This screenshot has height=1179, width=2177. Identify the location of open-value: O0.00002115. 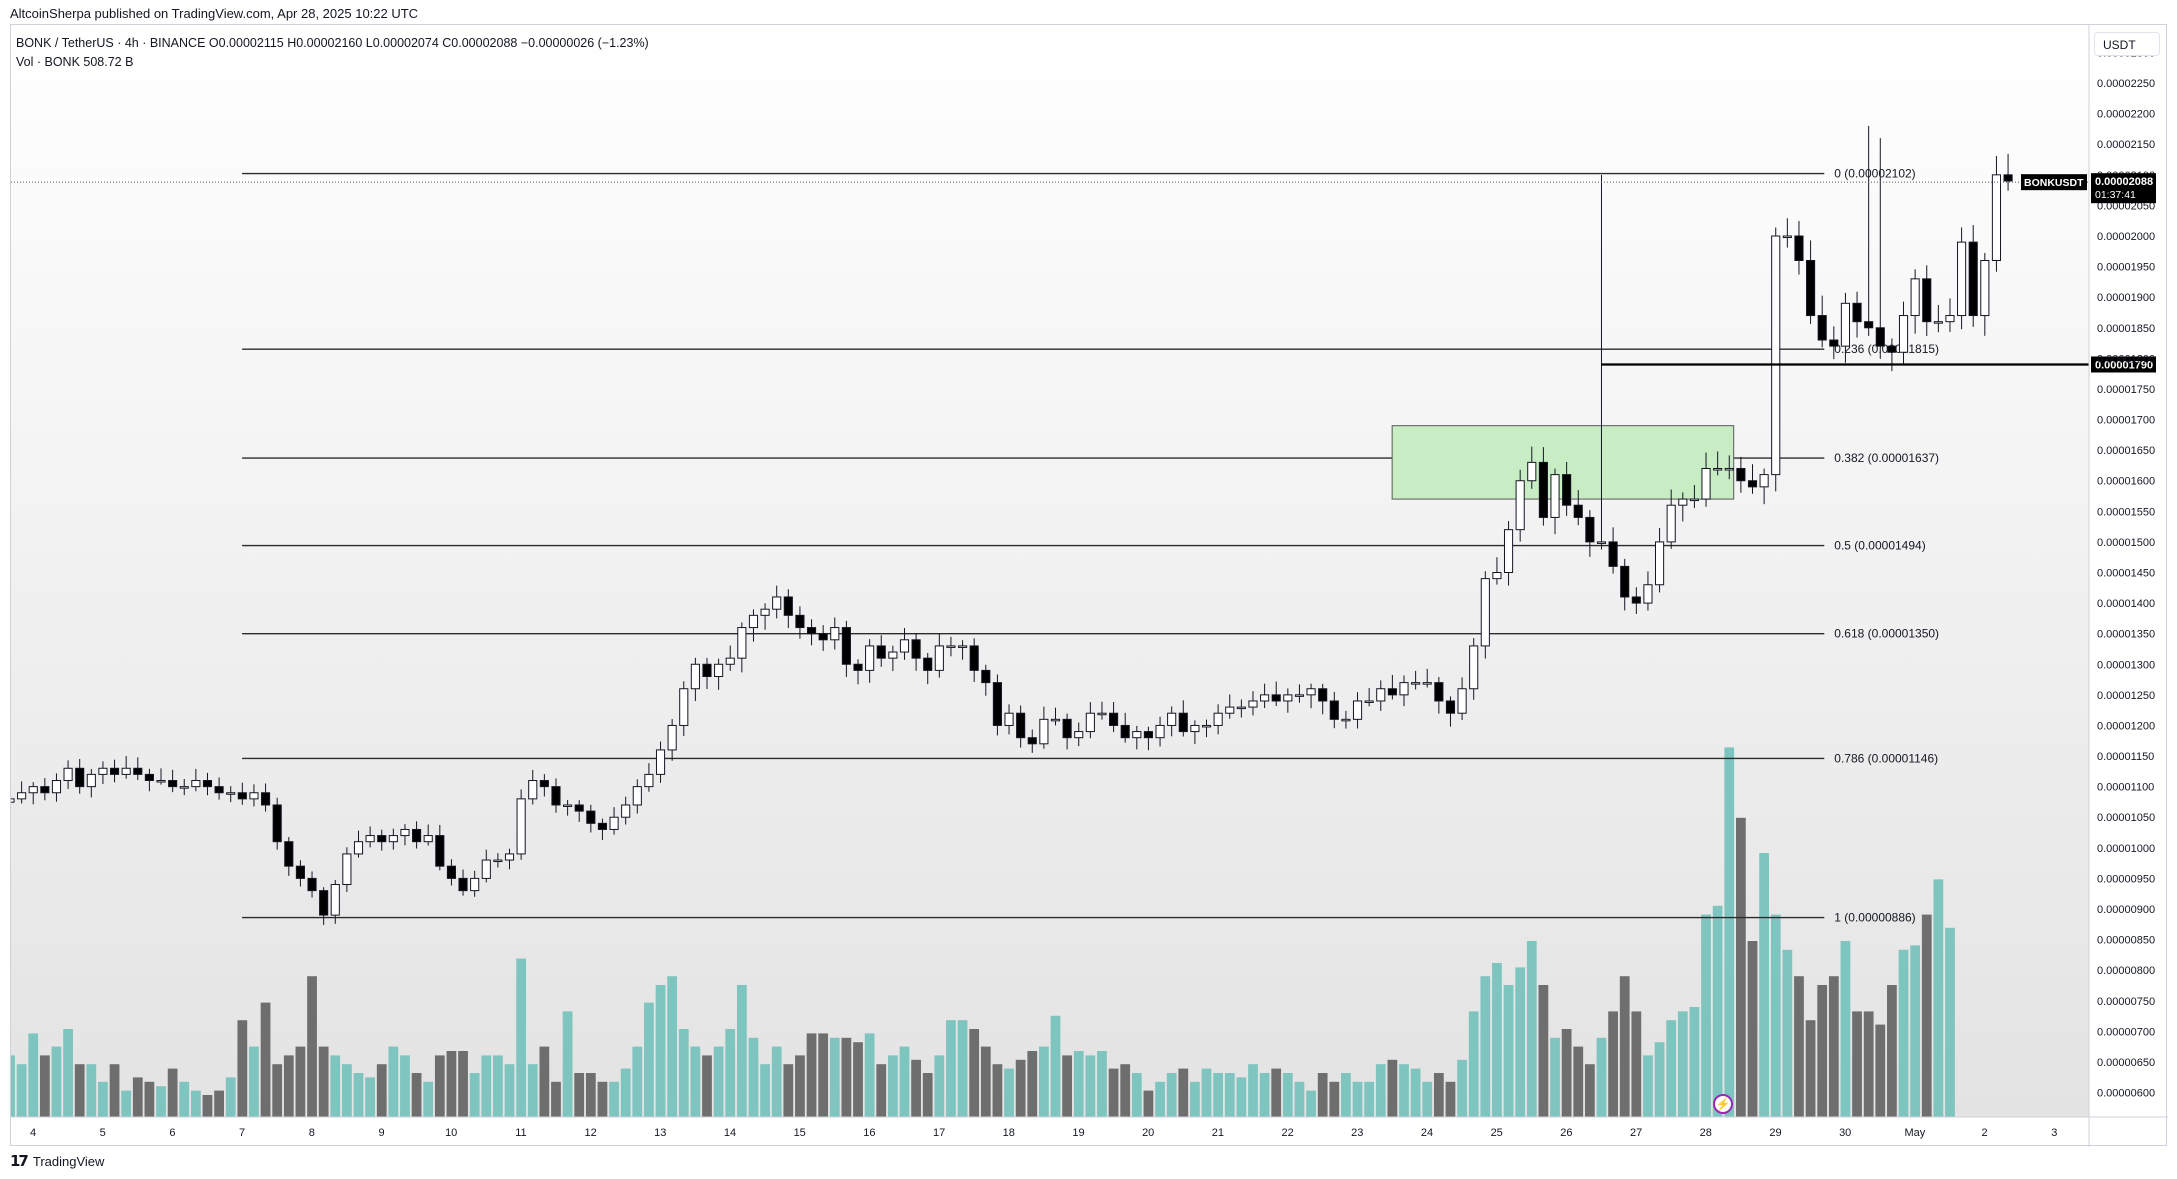
(246, 43).